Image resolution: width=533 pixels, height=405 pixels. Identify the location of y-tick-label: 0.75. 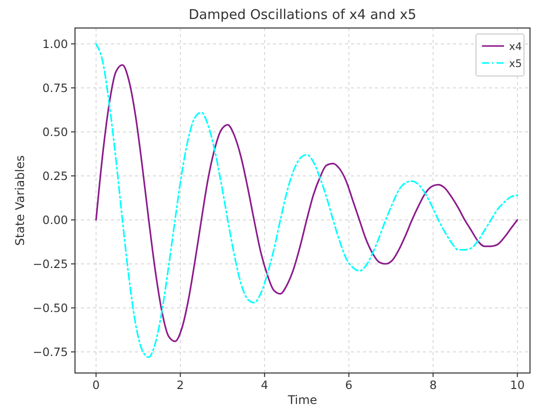
(55, 87).